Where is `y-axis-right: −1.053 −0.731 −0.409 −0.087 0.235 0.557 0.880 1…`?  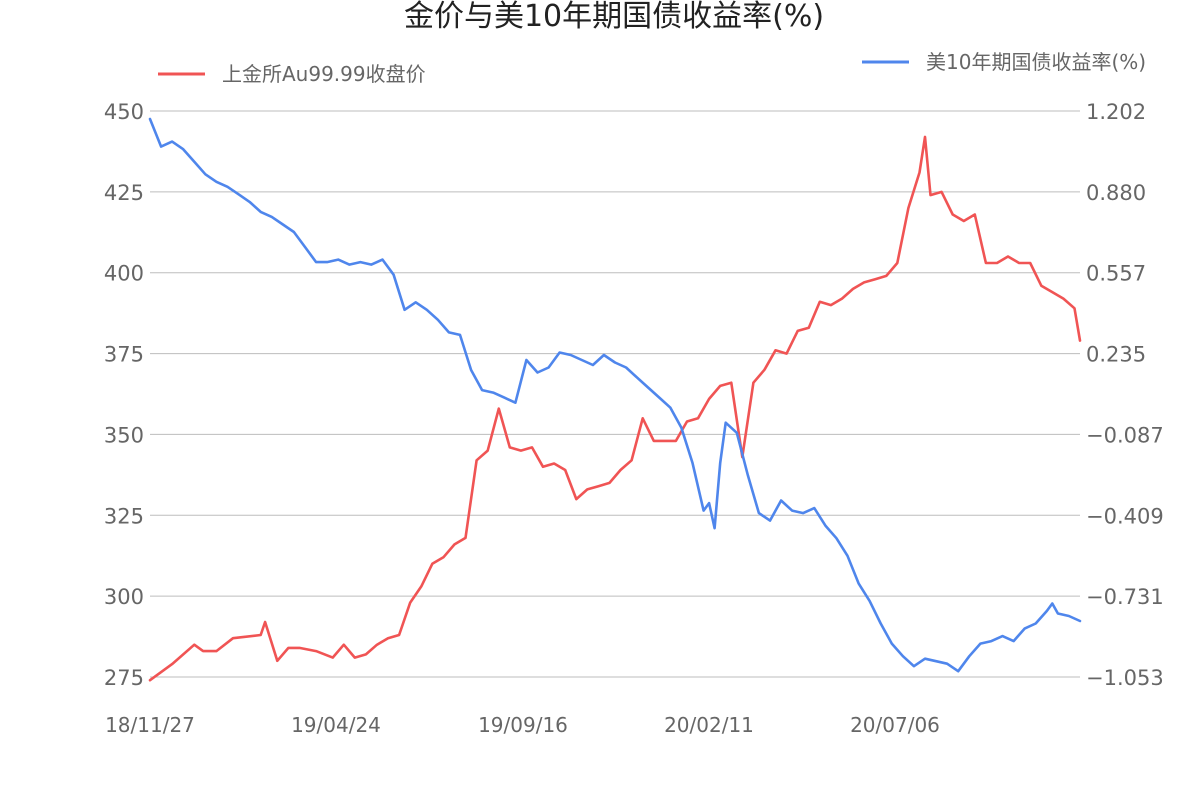
y-axis-right: −1.053 −0.731 −0.409 −0.087 0.235 0.557 0.880 1… is located at coordinates (1125, 395).